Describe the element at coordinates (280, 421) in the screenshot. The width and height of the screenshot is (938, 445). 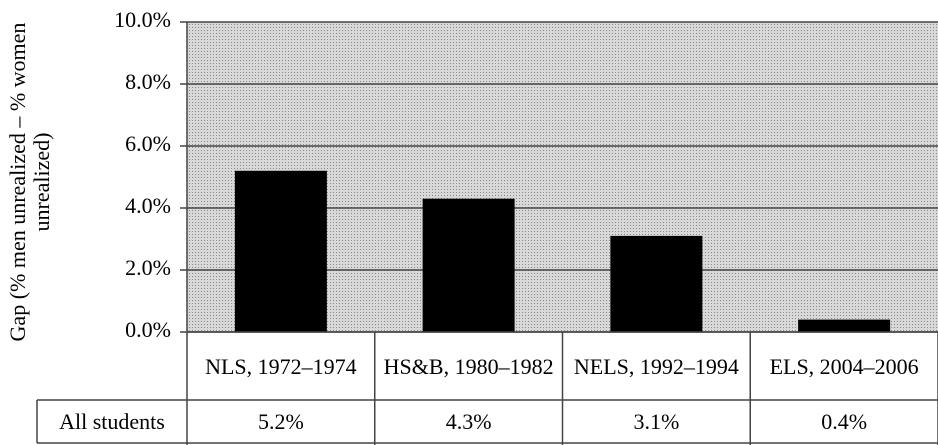
I see `value-label: 5.2%` at that location.